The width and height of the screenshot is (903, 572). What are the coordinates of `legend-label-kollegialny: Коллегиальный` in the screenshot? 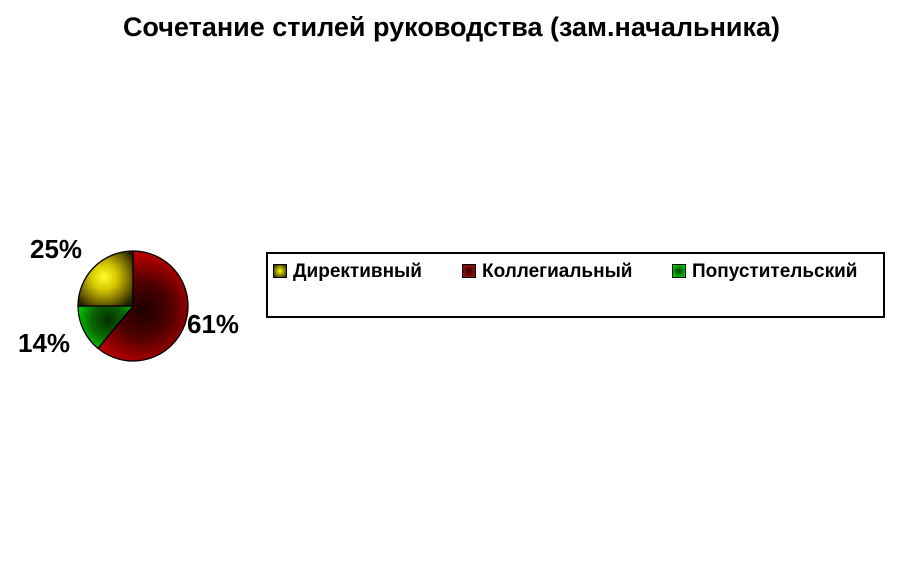 It's located at (557, 271).